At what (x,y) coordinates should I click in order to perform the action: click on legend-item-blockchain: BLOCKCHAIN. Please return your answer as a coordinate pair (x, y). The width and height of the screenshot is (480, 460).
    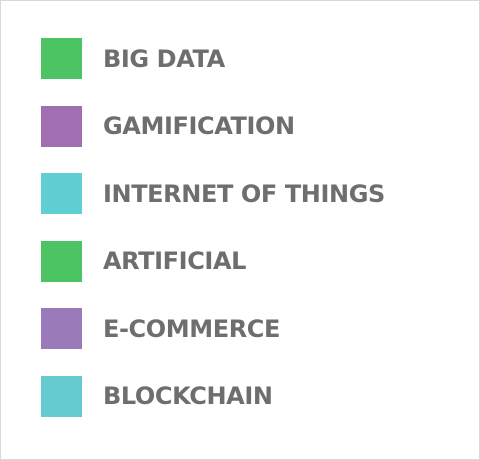
    Looking at the image, I should click on (213, 396).